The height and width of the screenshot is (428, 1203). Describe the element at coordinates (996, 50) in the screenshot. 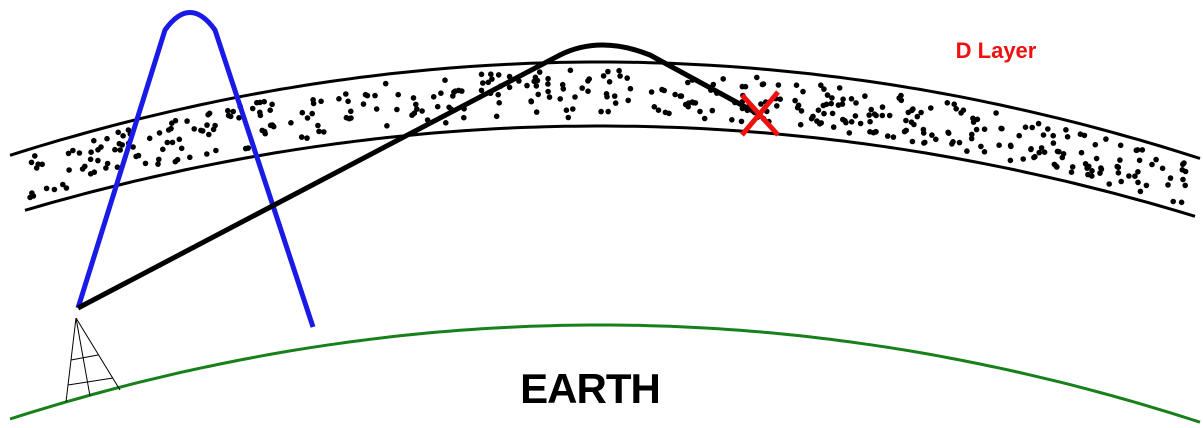

I see `layer-label: D Layer` at that location.